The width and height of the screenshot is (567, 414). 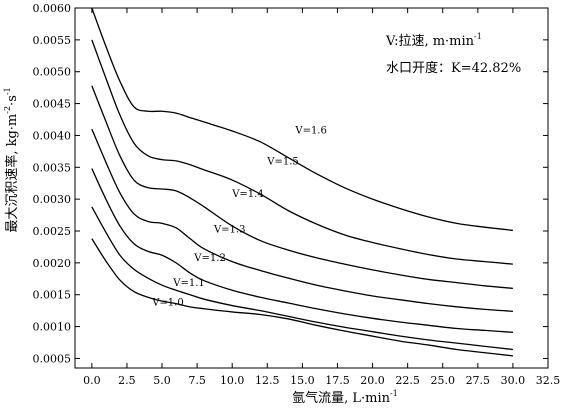 What do you see at coordinates (310, 131) in the screenshot?
I see `series-label-v16: V=1.6` at bounding box center [310, 131].